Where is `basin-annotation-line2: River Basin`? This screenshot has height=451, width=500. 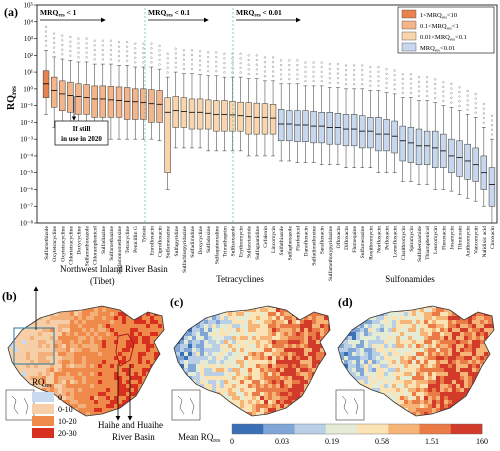 basin-annotation-line2: River Basin is located at coordinates (133, 437).